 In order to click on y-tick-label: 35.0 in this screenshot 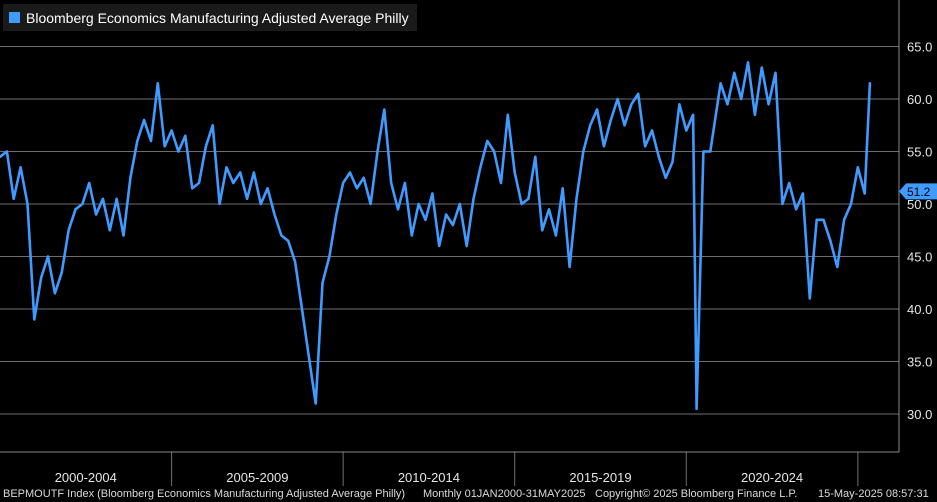, I will do `click(919, 362)`.